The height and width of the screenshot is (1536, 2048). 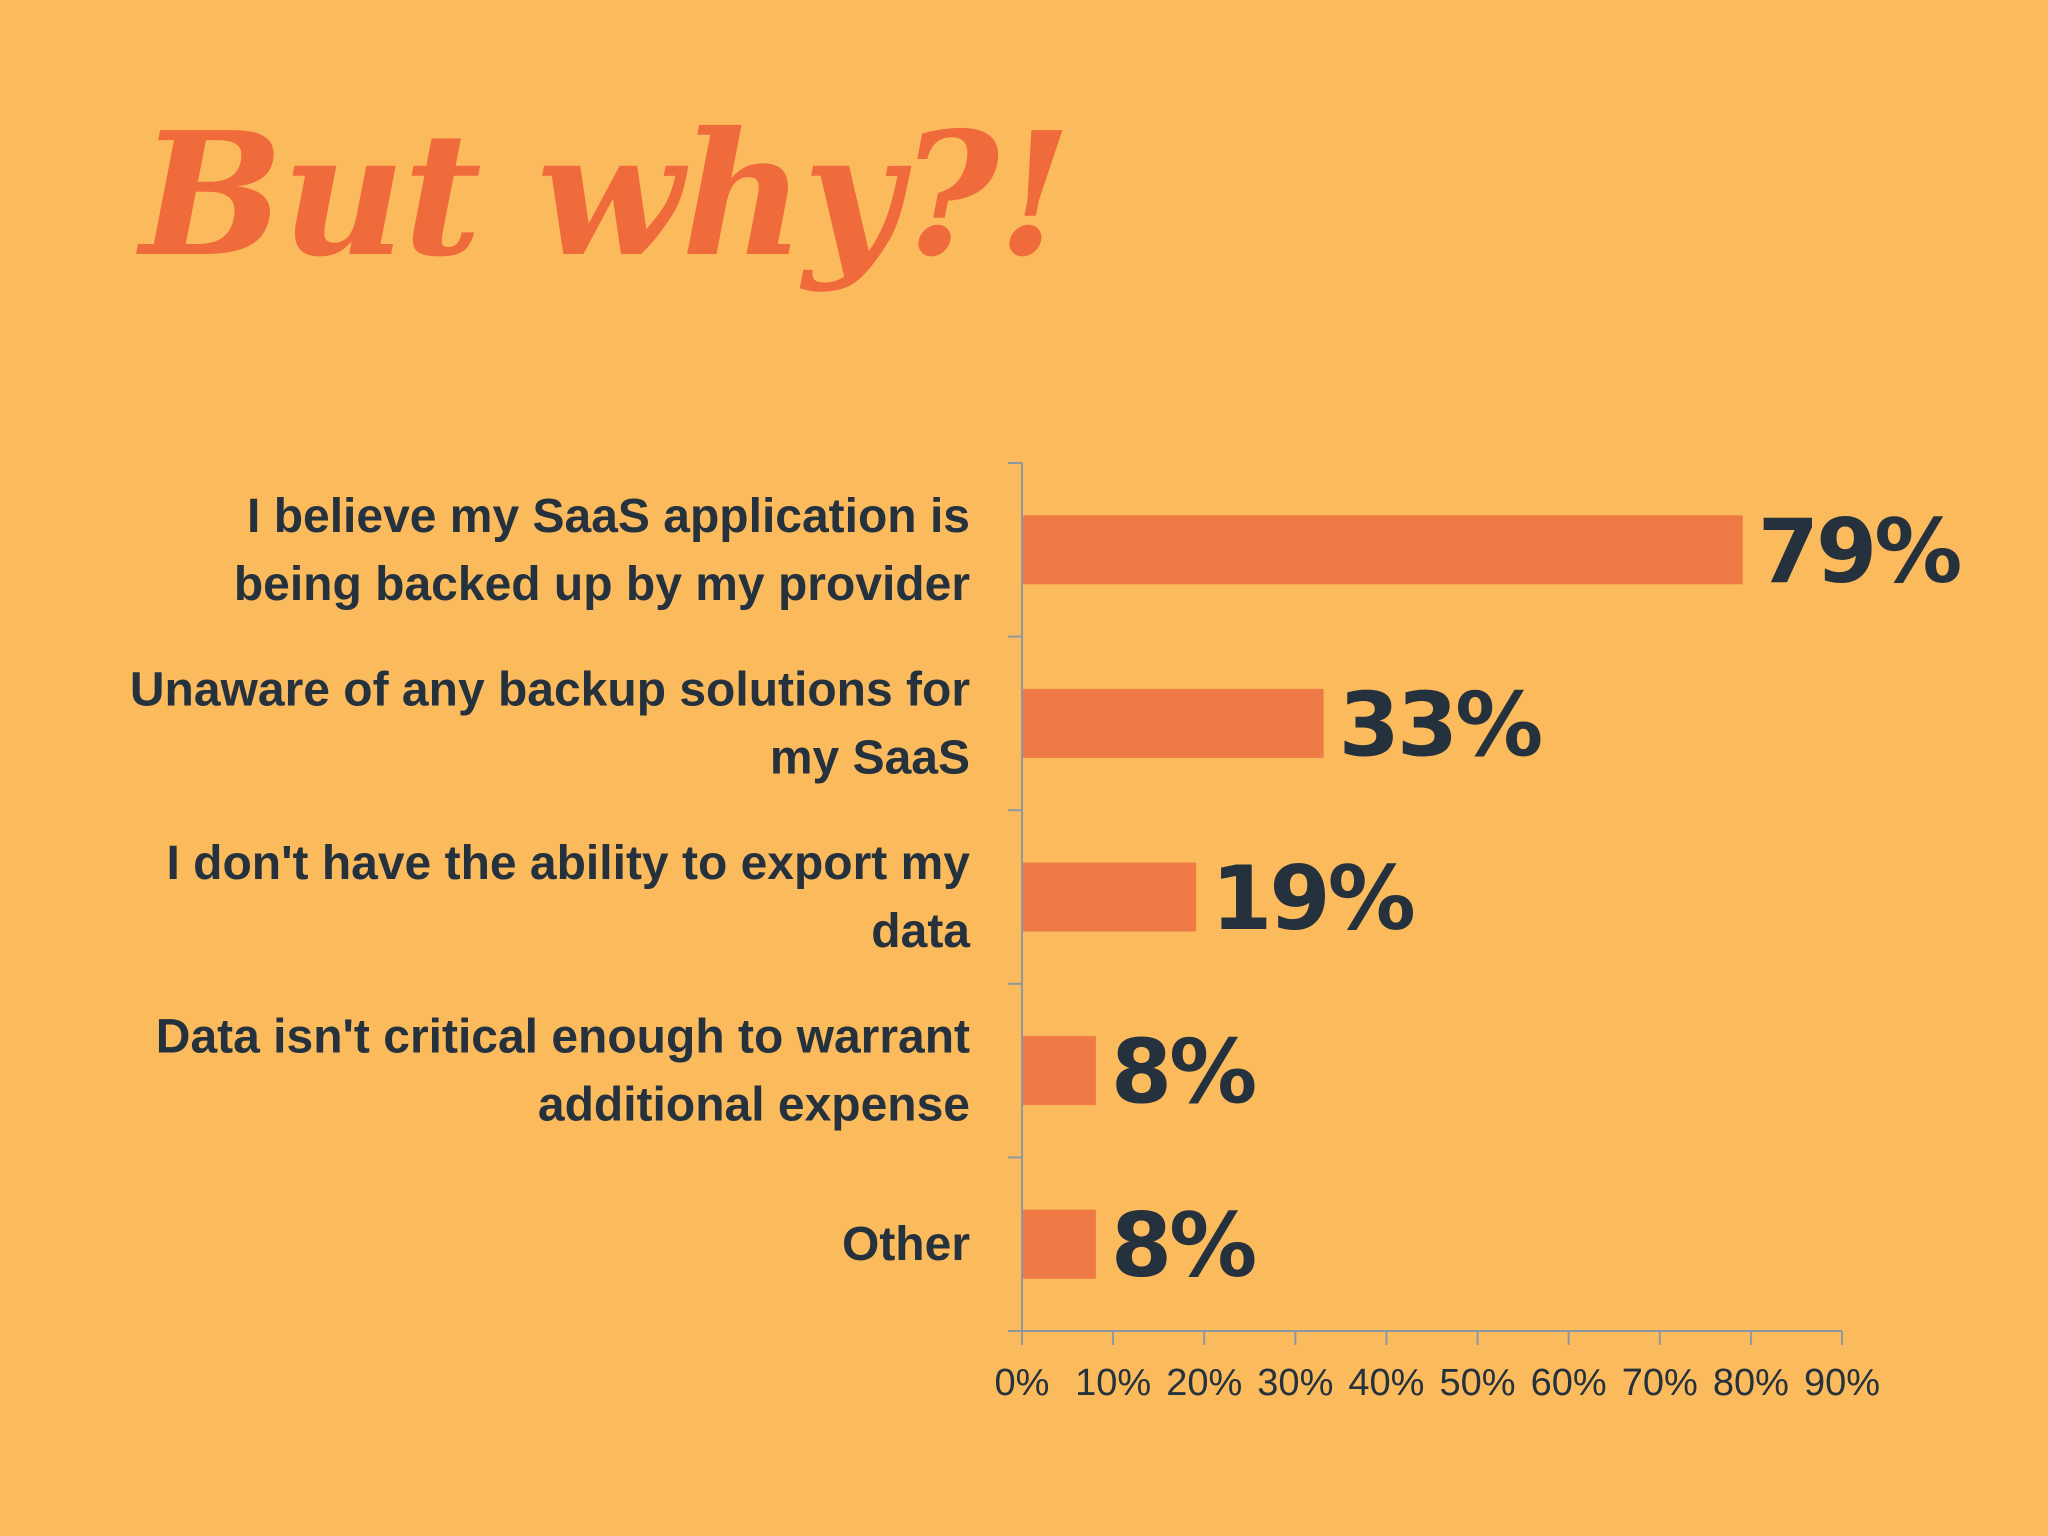 What do you see at coordinates (563, 1037) in the screenshot?
I see `category-label-line: Data isn't critical enough to warrant` at bounding box center [563, 1037].